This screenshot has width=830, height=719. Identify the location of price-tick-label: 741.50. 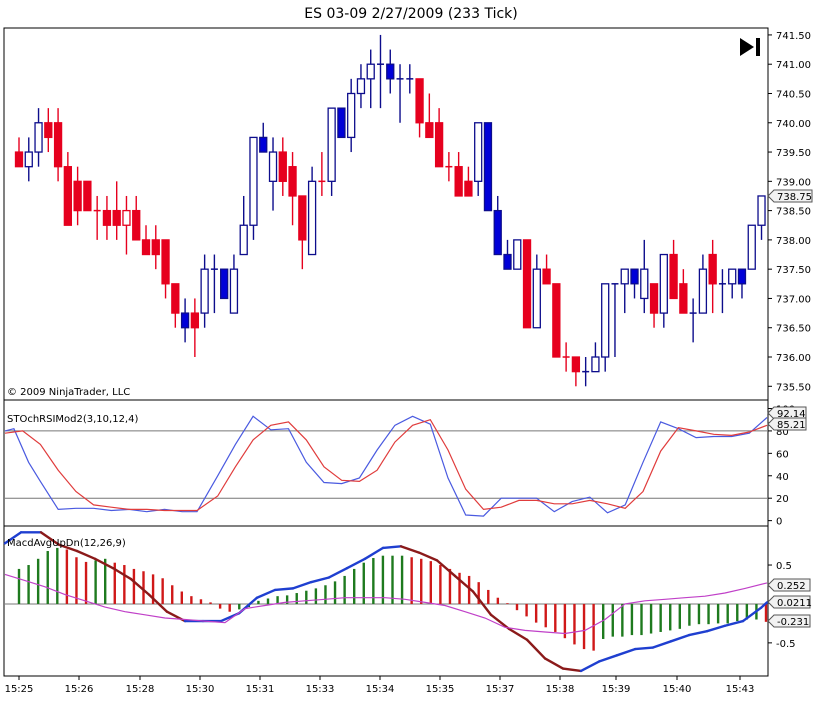
(793, 36).